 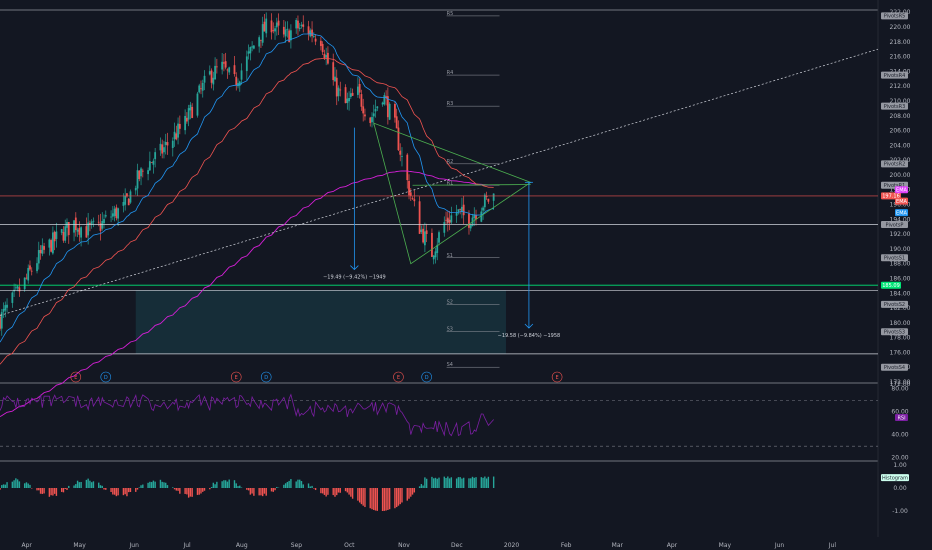 I want to click on hist-y-tick-label: -1.00, so click(x=900, y=511).